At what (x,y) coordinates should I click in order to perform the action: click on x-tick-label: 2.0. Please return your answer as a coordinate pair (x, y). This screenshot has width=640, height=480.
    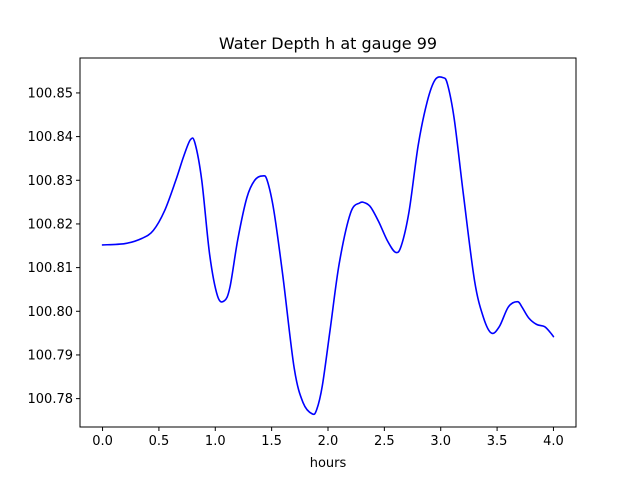
    Looking at the image, I should click on (328, 441).